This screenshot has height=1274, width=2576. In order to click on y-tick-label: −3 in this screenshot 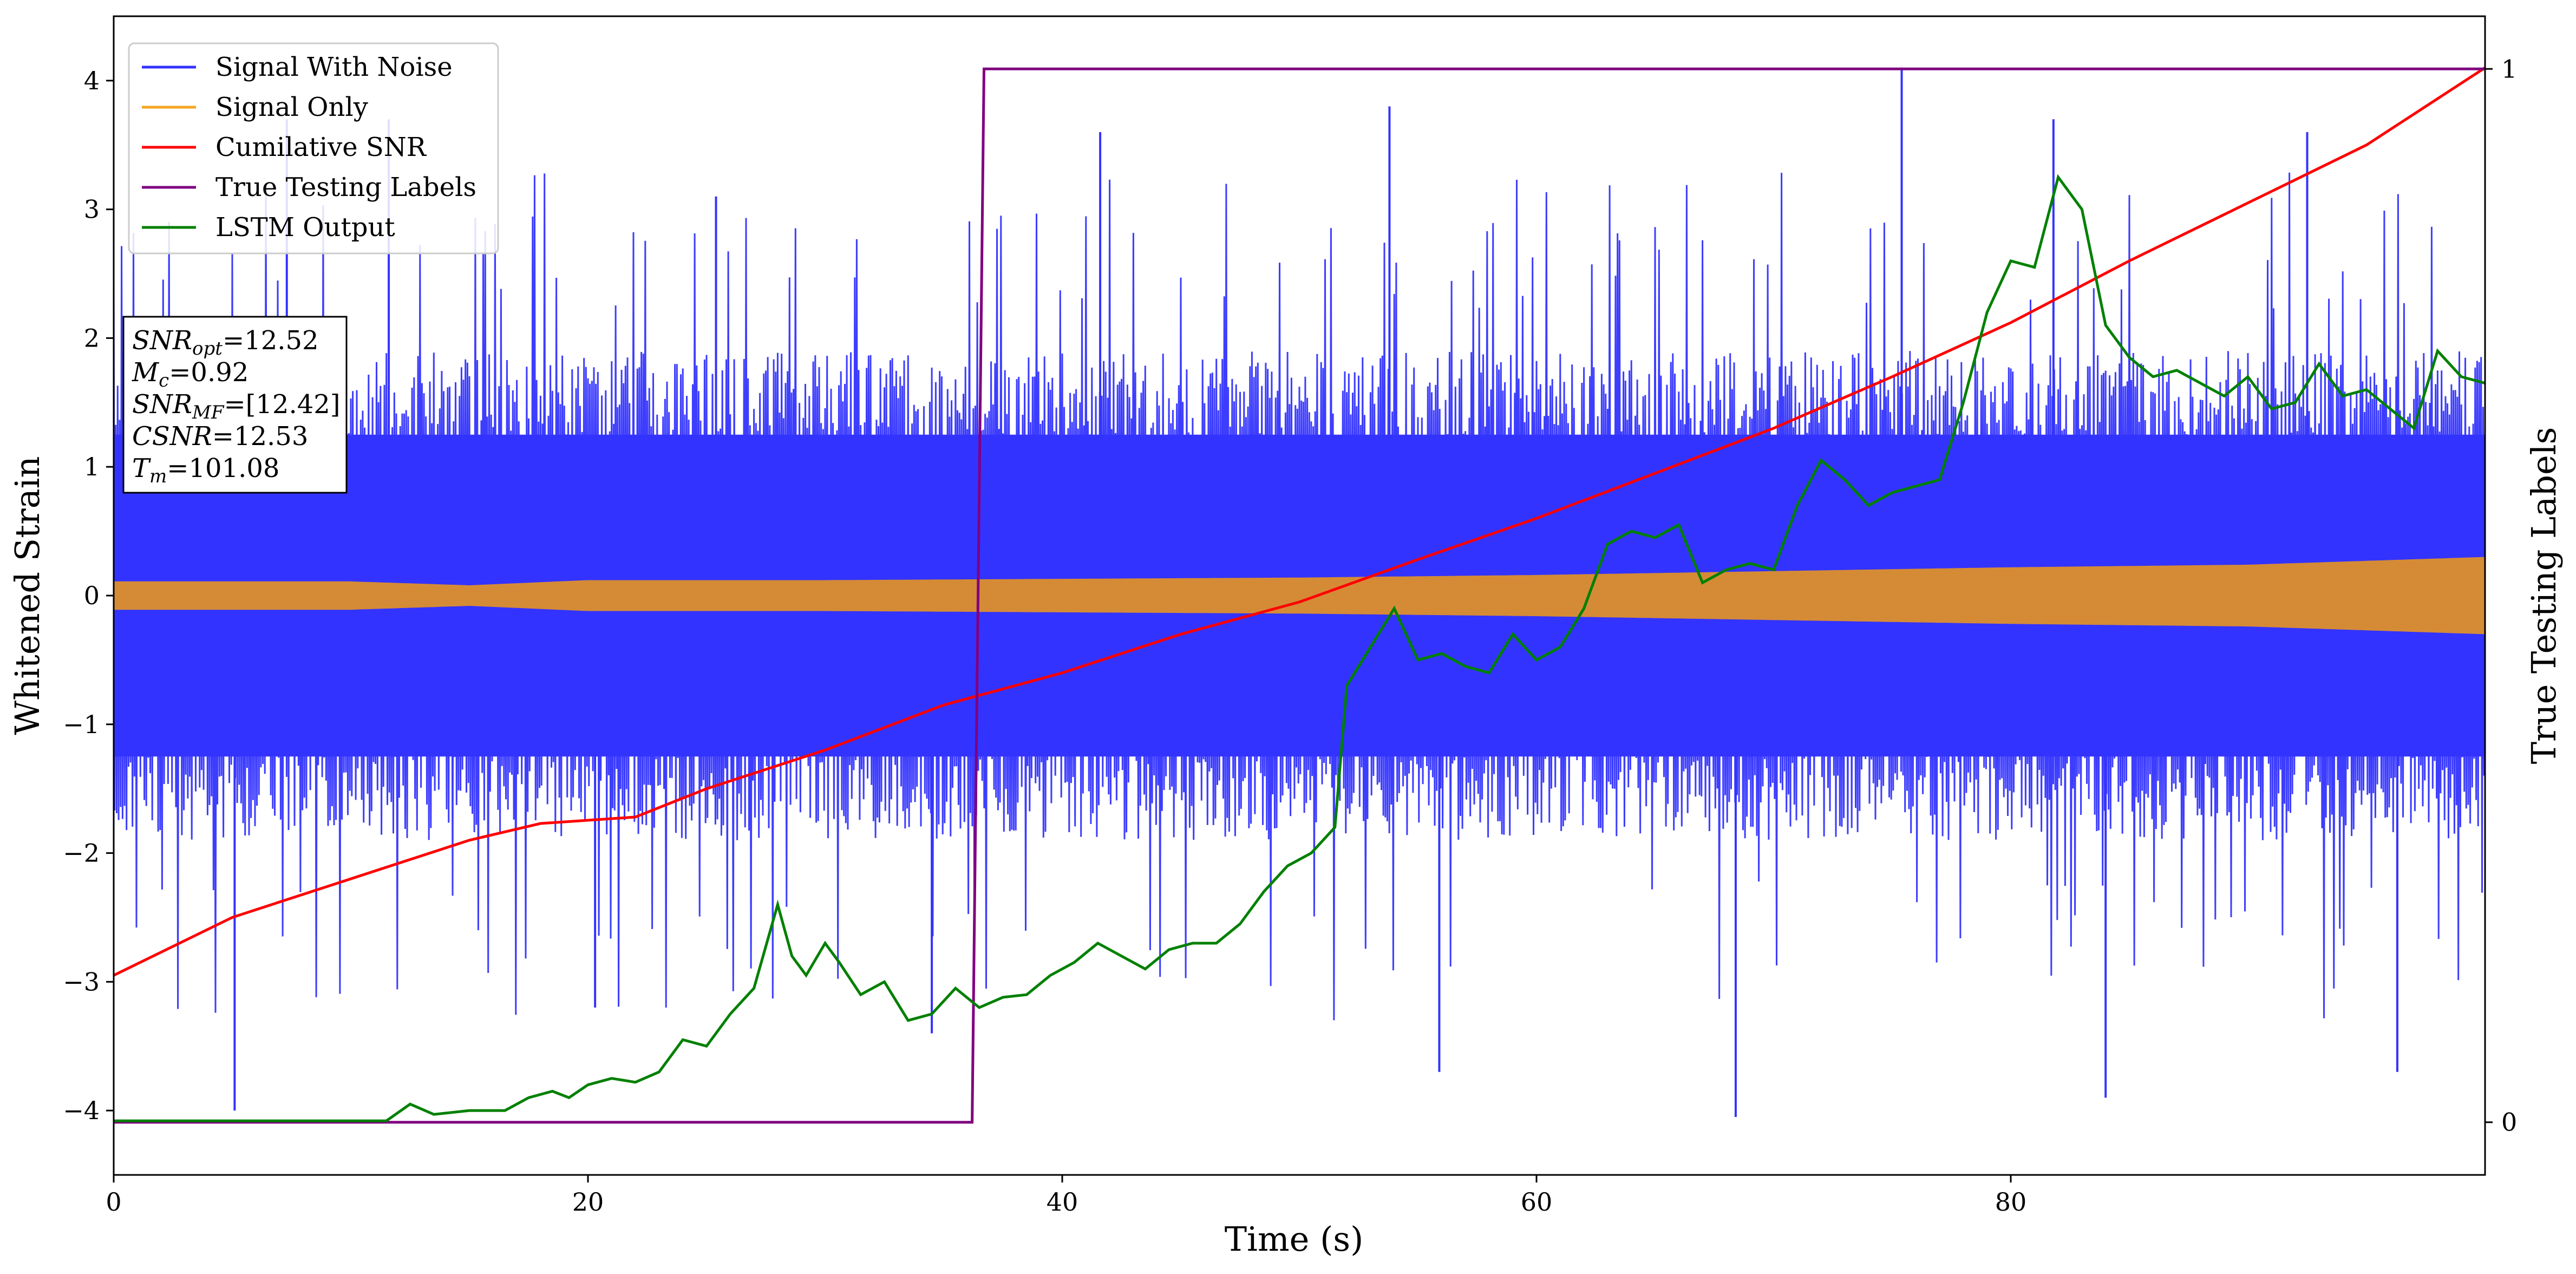, I will do `click(82, 981)`.